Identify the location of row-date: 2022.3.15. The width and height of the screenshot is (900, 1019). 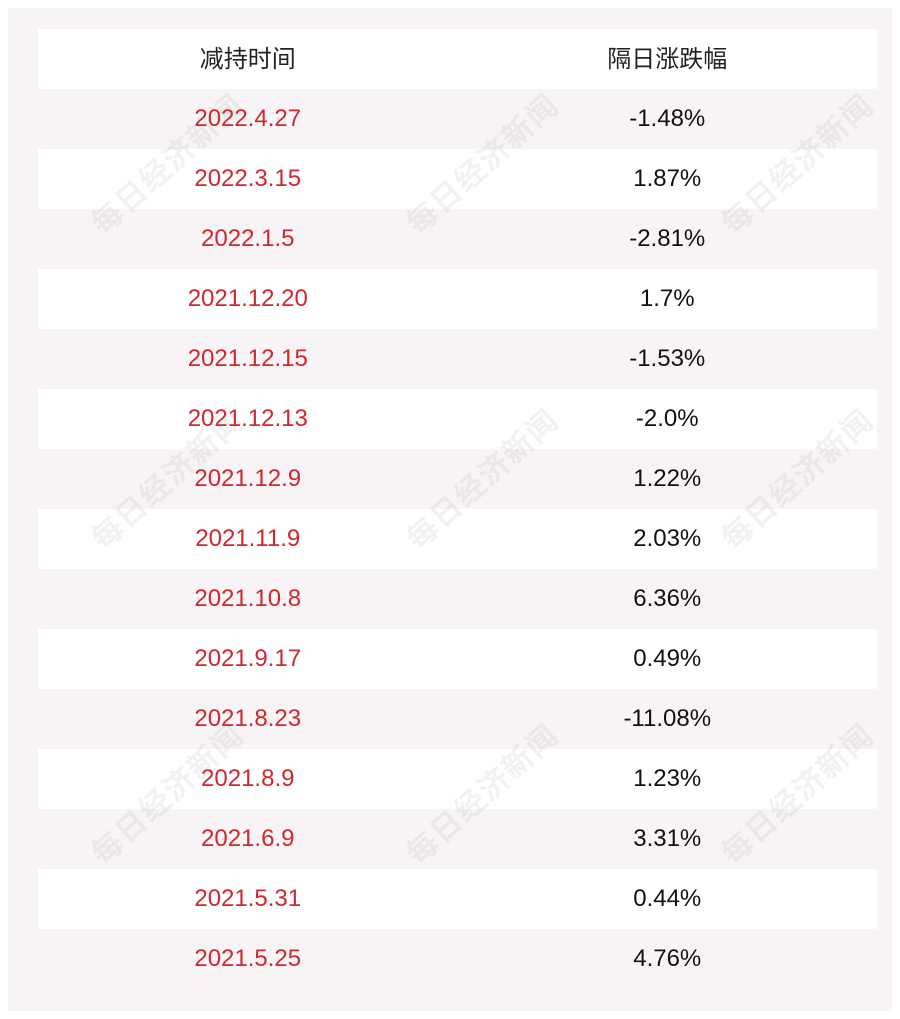
(248, 178).